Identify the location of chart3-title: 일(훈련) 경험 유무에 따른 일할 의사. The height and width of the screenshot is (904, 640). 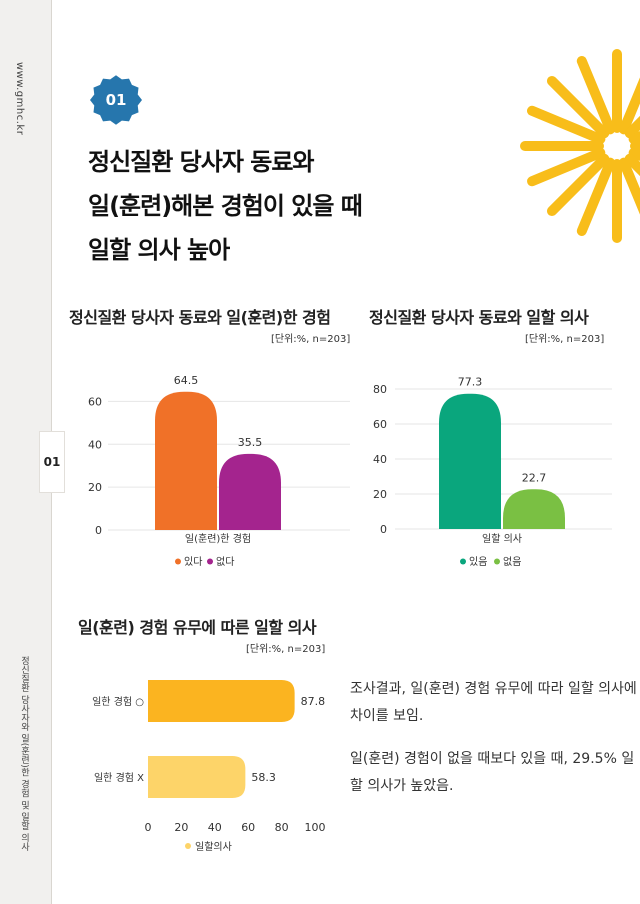
(197, 627).